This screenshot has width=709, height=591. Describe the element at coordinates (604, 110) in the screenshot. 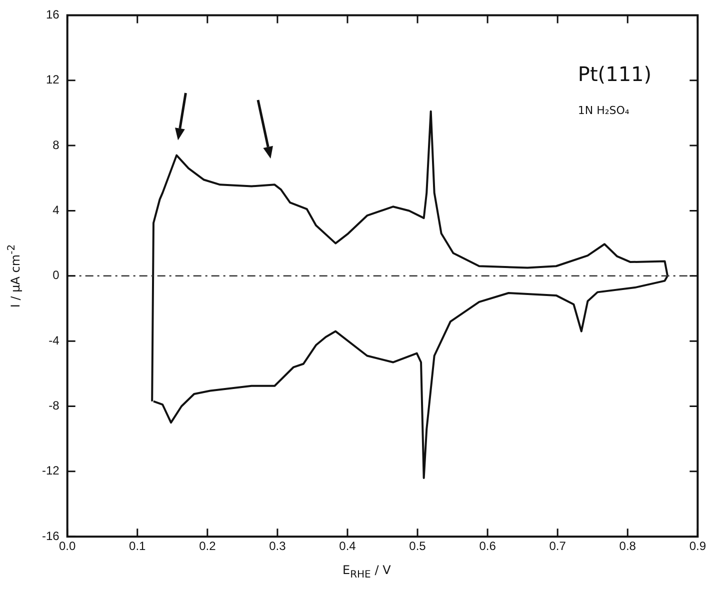

I see `annotation: 1N H₂SO₄` at that location.